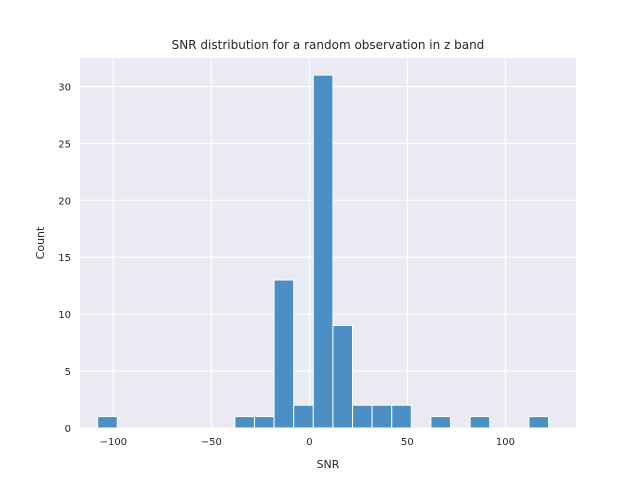  Describe the element at coordinates (328, 464) in the screenshot. I see `x-axis-label: SNR` at that location.